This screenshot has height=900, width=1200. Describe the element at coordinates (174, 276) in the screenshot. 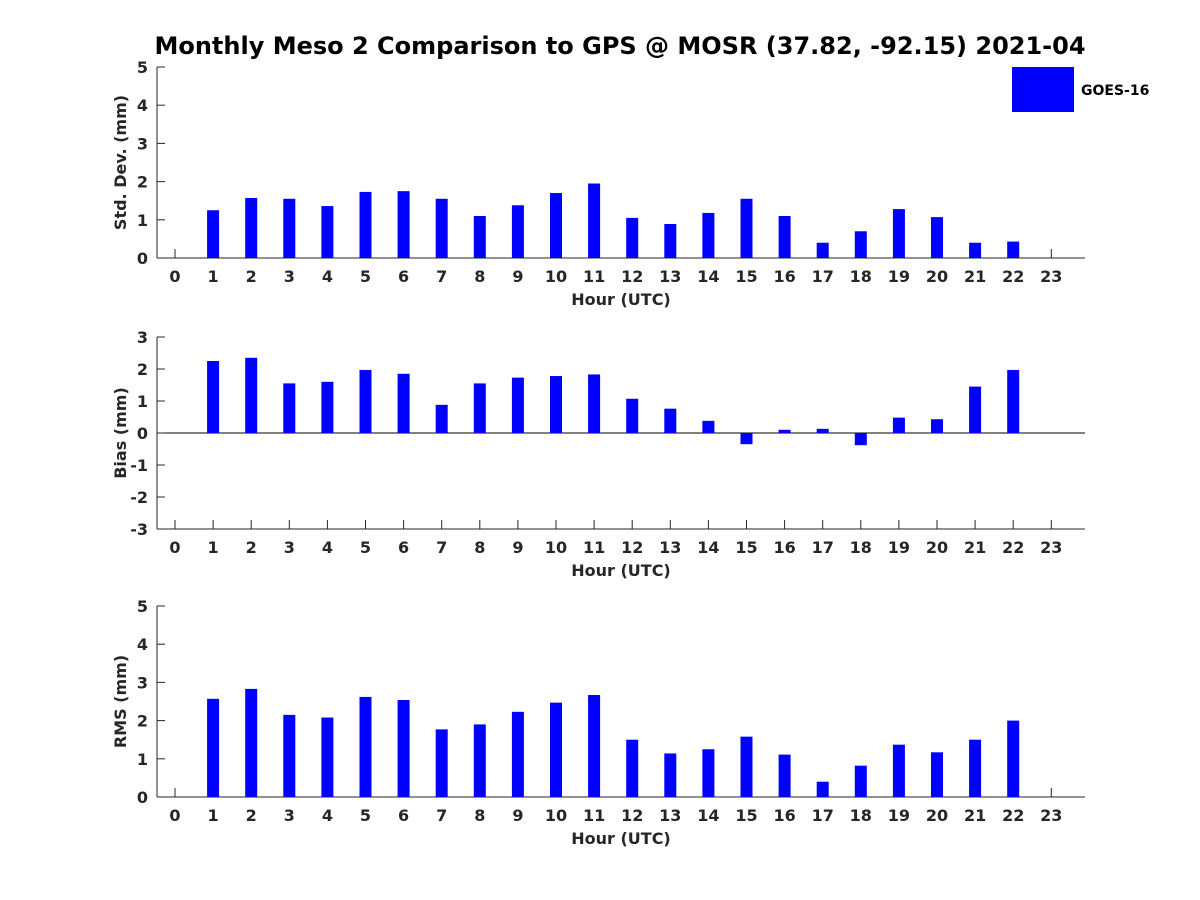

I see `std-dev-x-tick-label: 0` at that location.